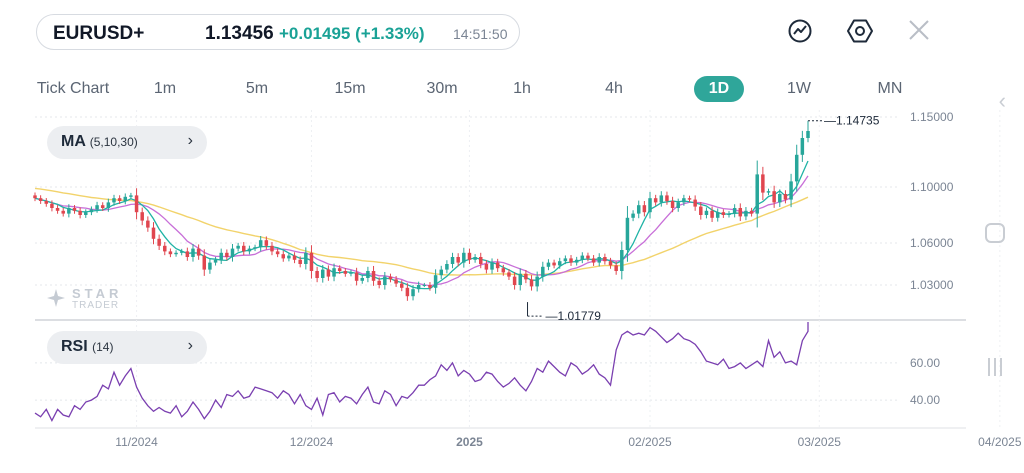  Describe the element at coordinates (442, 88) in the screenshot. I see `tab-30m: 30m` at that location.